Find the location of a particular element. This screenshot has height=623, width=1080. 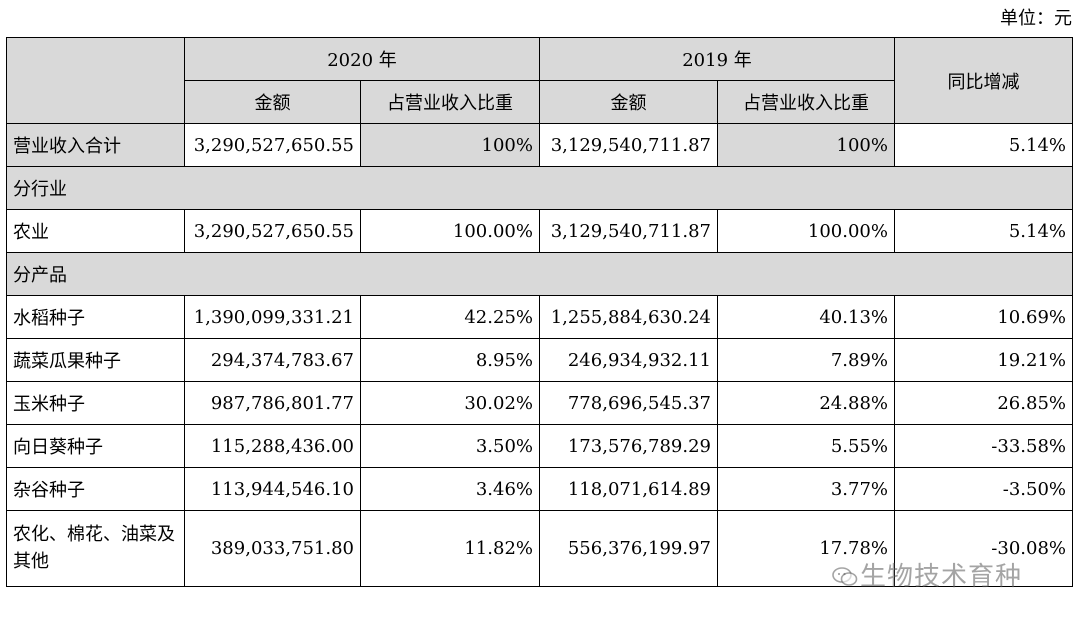

amount-2019: 1,255,884,630.24 is located at coordinates (628, 317).